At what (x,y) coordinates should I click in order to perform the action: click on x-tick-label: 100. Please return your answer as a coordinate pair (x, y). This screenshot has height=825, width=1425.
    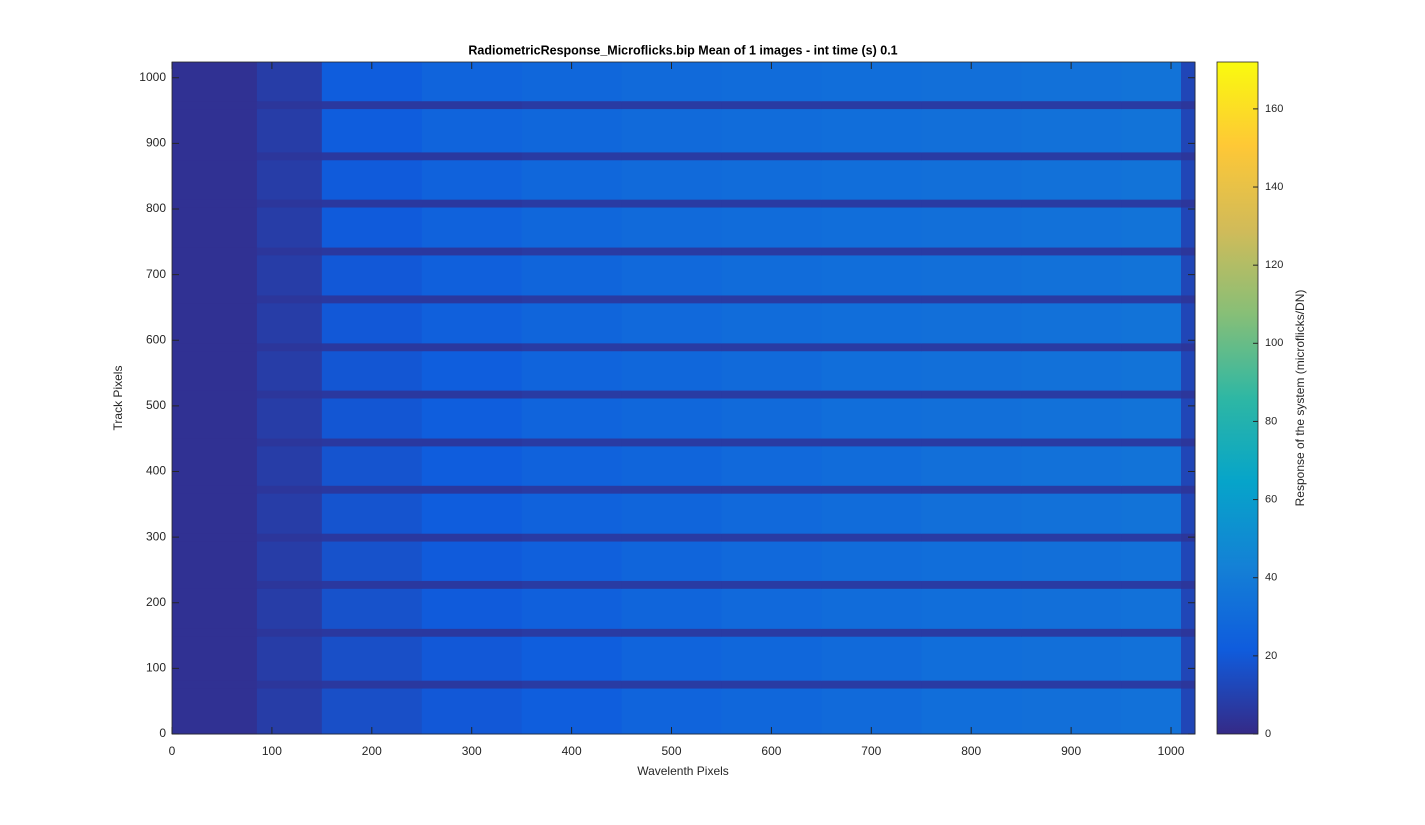
    Looking at the image, I should click on (272, 751).